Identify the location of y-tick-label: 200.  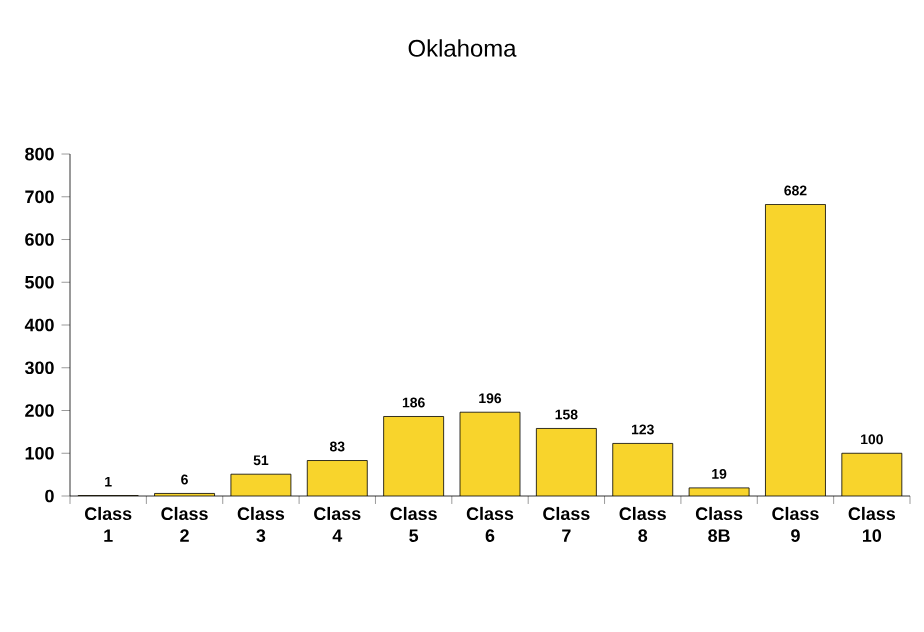
(39, 410).